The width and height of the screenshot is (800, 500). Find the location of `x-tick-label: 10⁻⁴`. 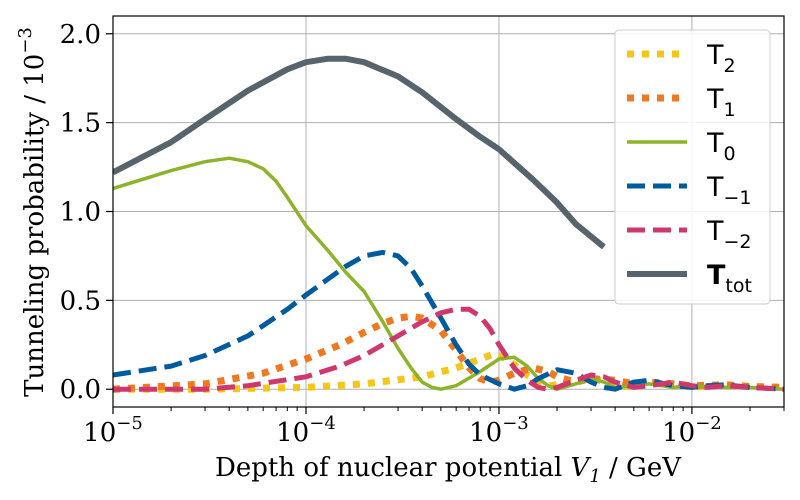

x-tick-label: 10⁻⁴ is located at coordinates (306, 430).